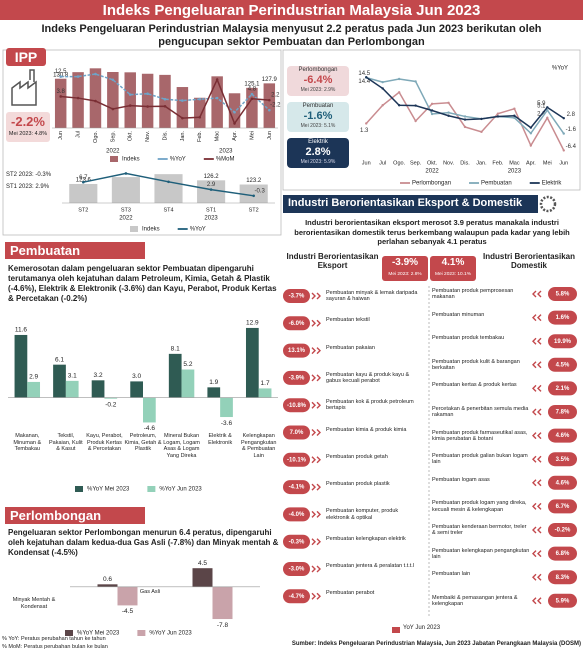  Describe the element at coordinates (275, 106) in the screenshot. I see `data-label: -2.2` at that location.